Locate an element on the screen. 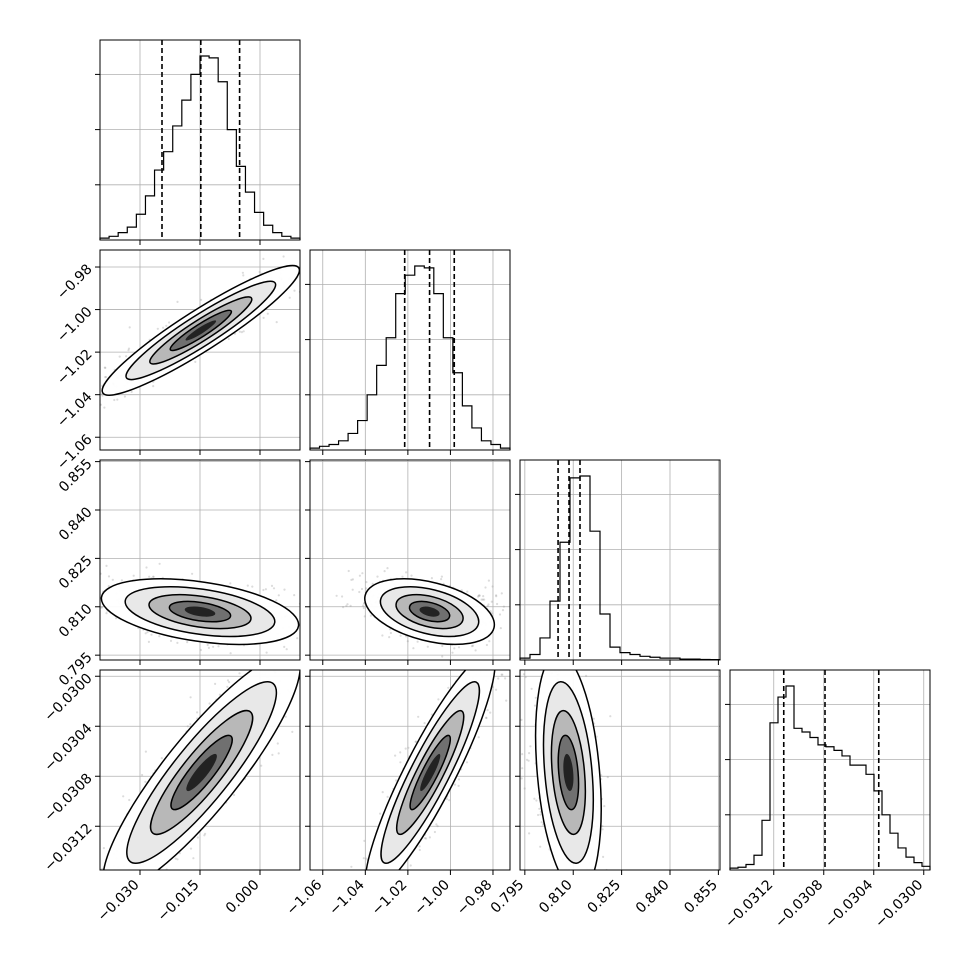 The image size is (970, 970). x-tick-label: −0.98 is located at coordinates (475, 898).